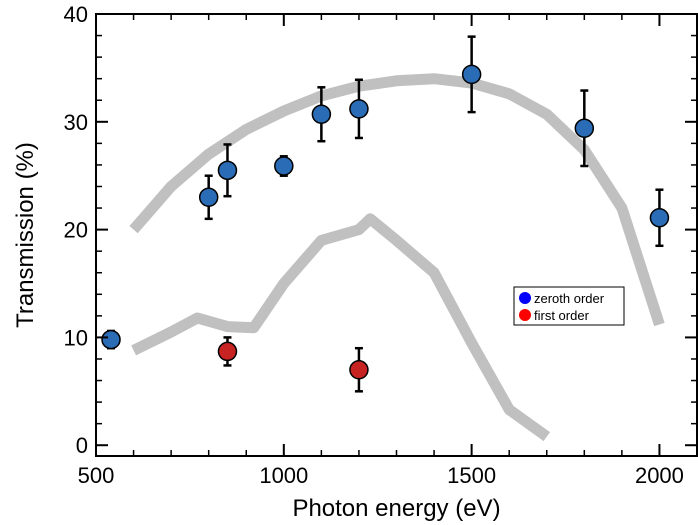 This screenshot has height=525, width=698. I want to click on legend-label-zeroth-order: zeroth order, so click(569, 298).